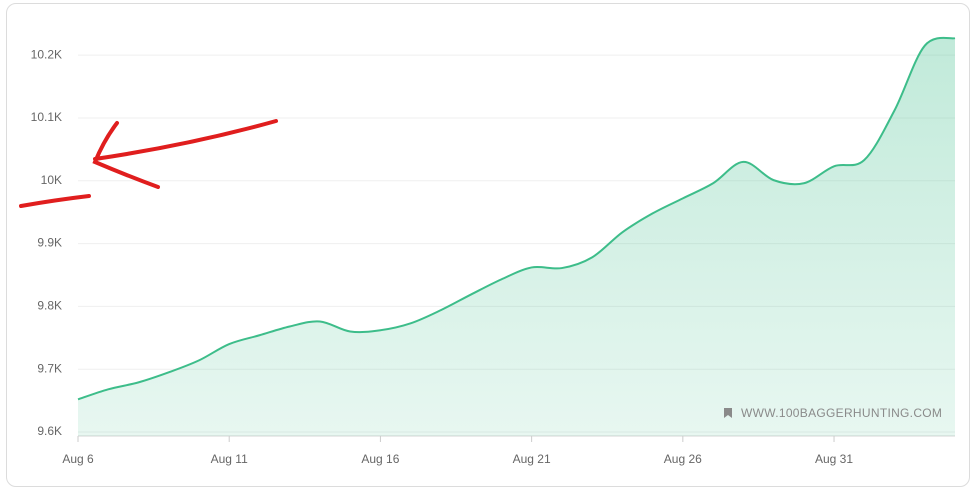  Describe the element at coordinates (229, 459) in the screenshot. I see `x-tick-label: Aug 11` at that location.